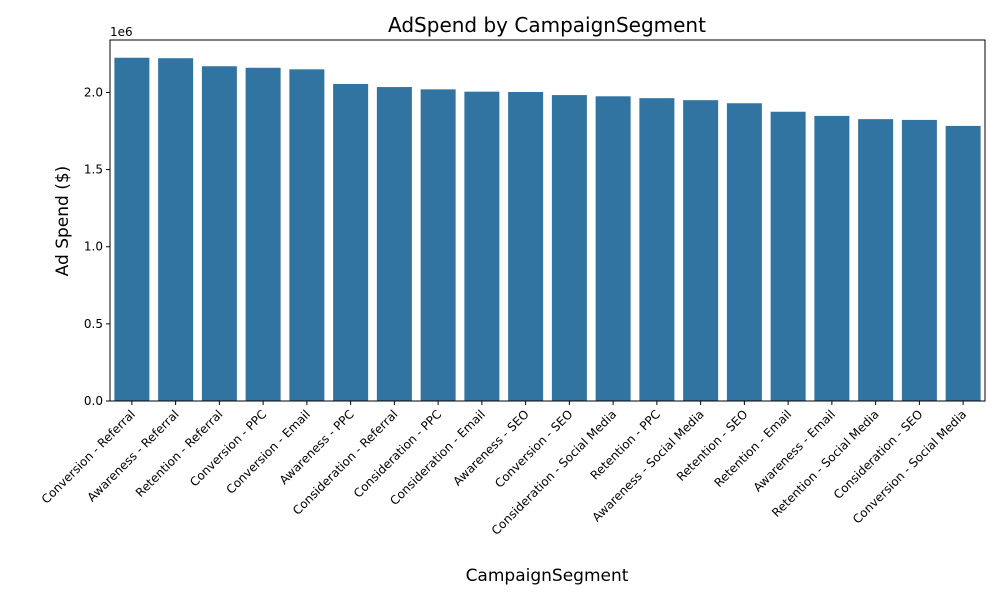  Describe the element at coordinates (93, 170) in the screenshot. I see `y-tick-label: 1.5` at that location.